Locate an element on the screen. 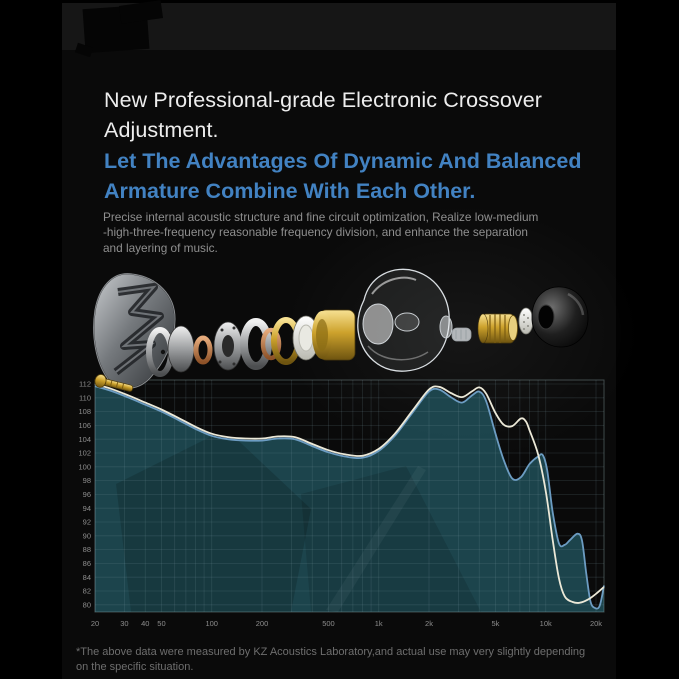 The width and height of the screenshot is (679, 679). screw-pin-part is located at coordinates (114, 383).